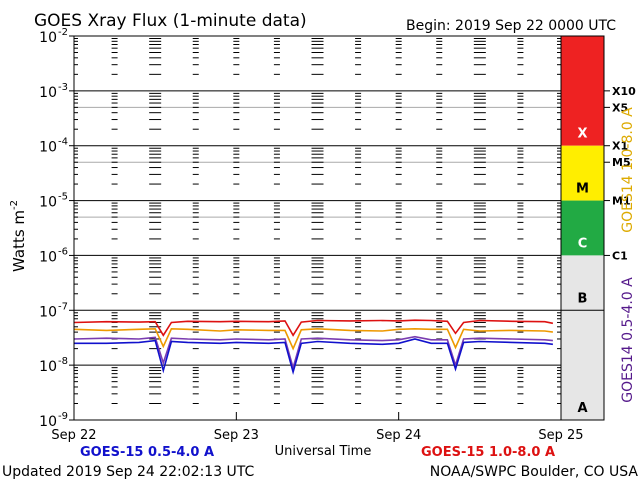 The image size is (641, 481). What do you see at coordinates (620, 255) in the screenshot?
I see `flare-level-label: C1` at bounding box center [620, 255].